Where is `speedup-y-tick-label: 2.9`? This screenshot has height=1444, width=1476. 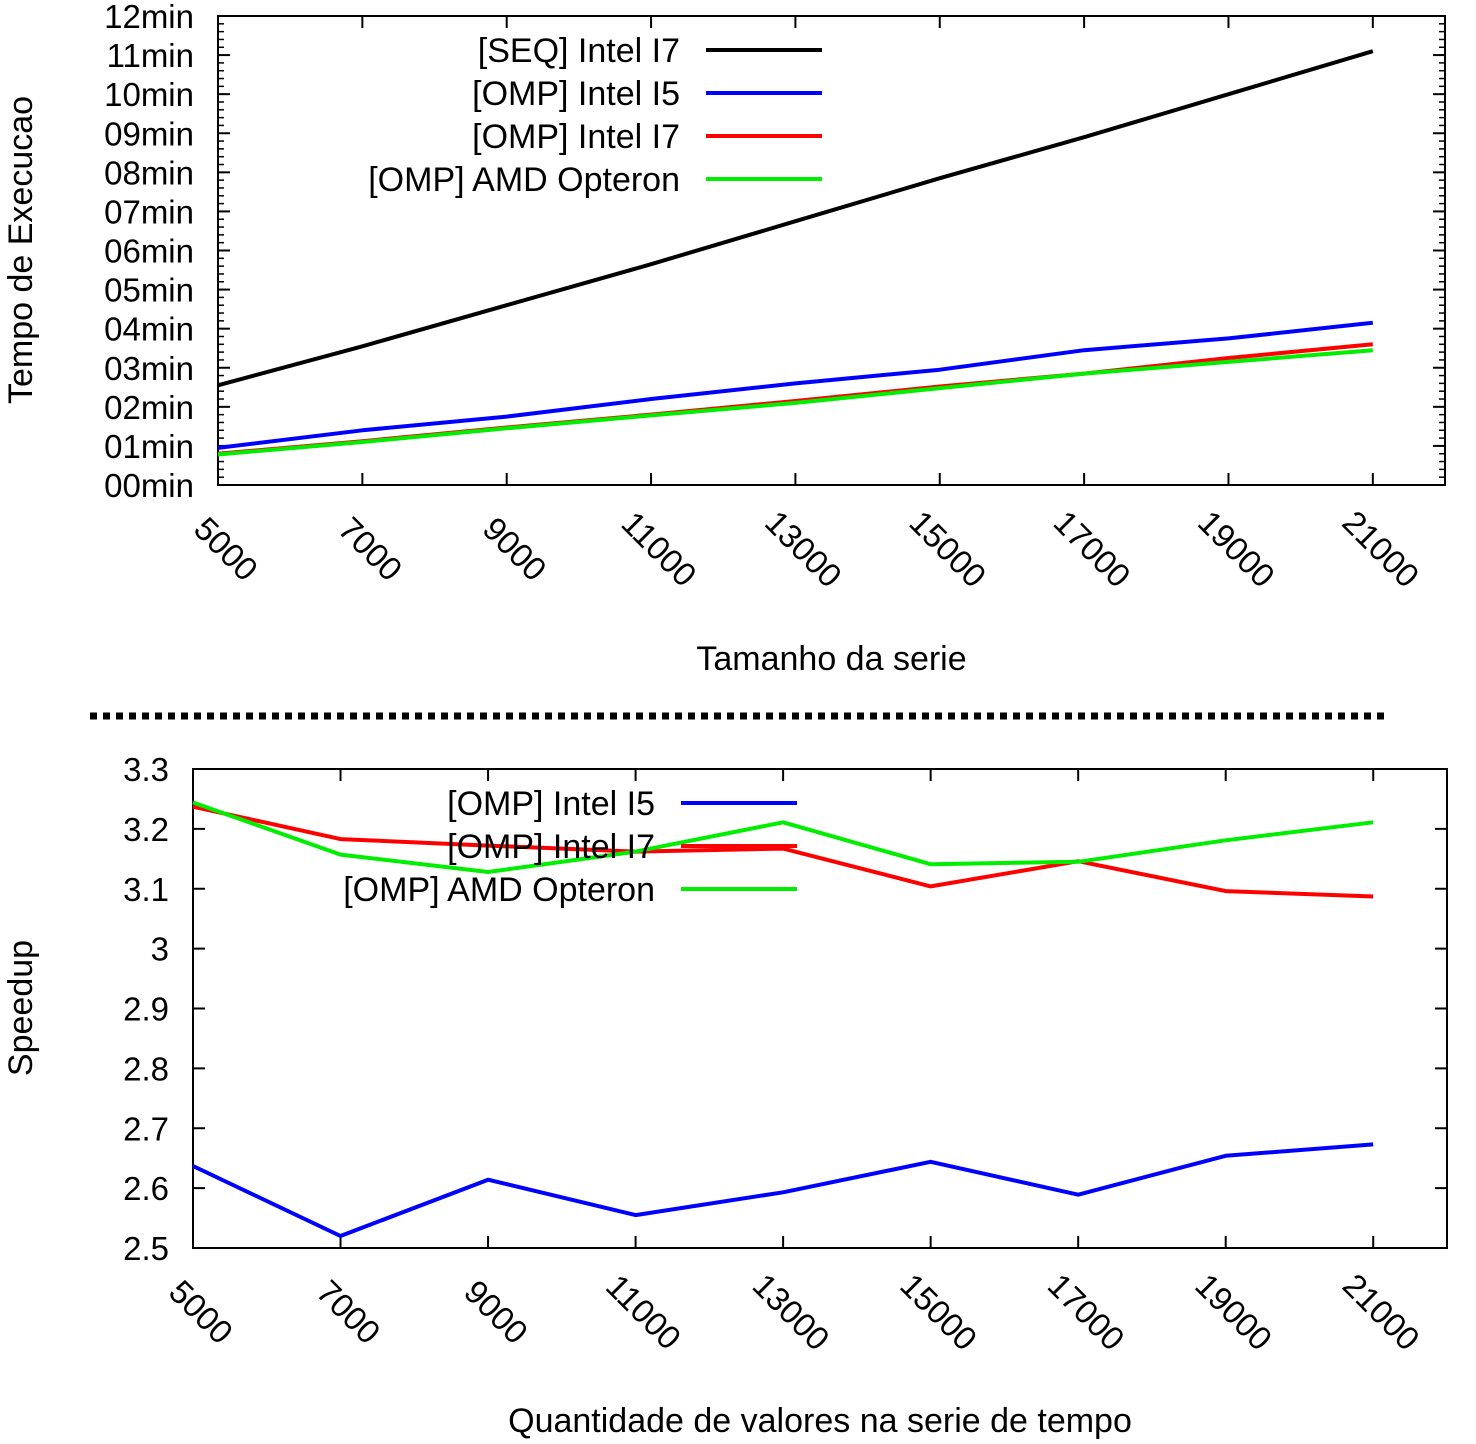 speedup-y-tick-label: 2.9 is located at coordinates (146, 1009).